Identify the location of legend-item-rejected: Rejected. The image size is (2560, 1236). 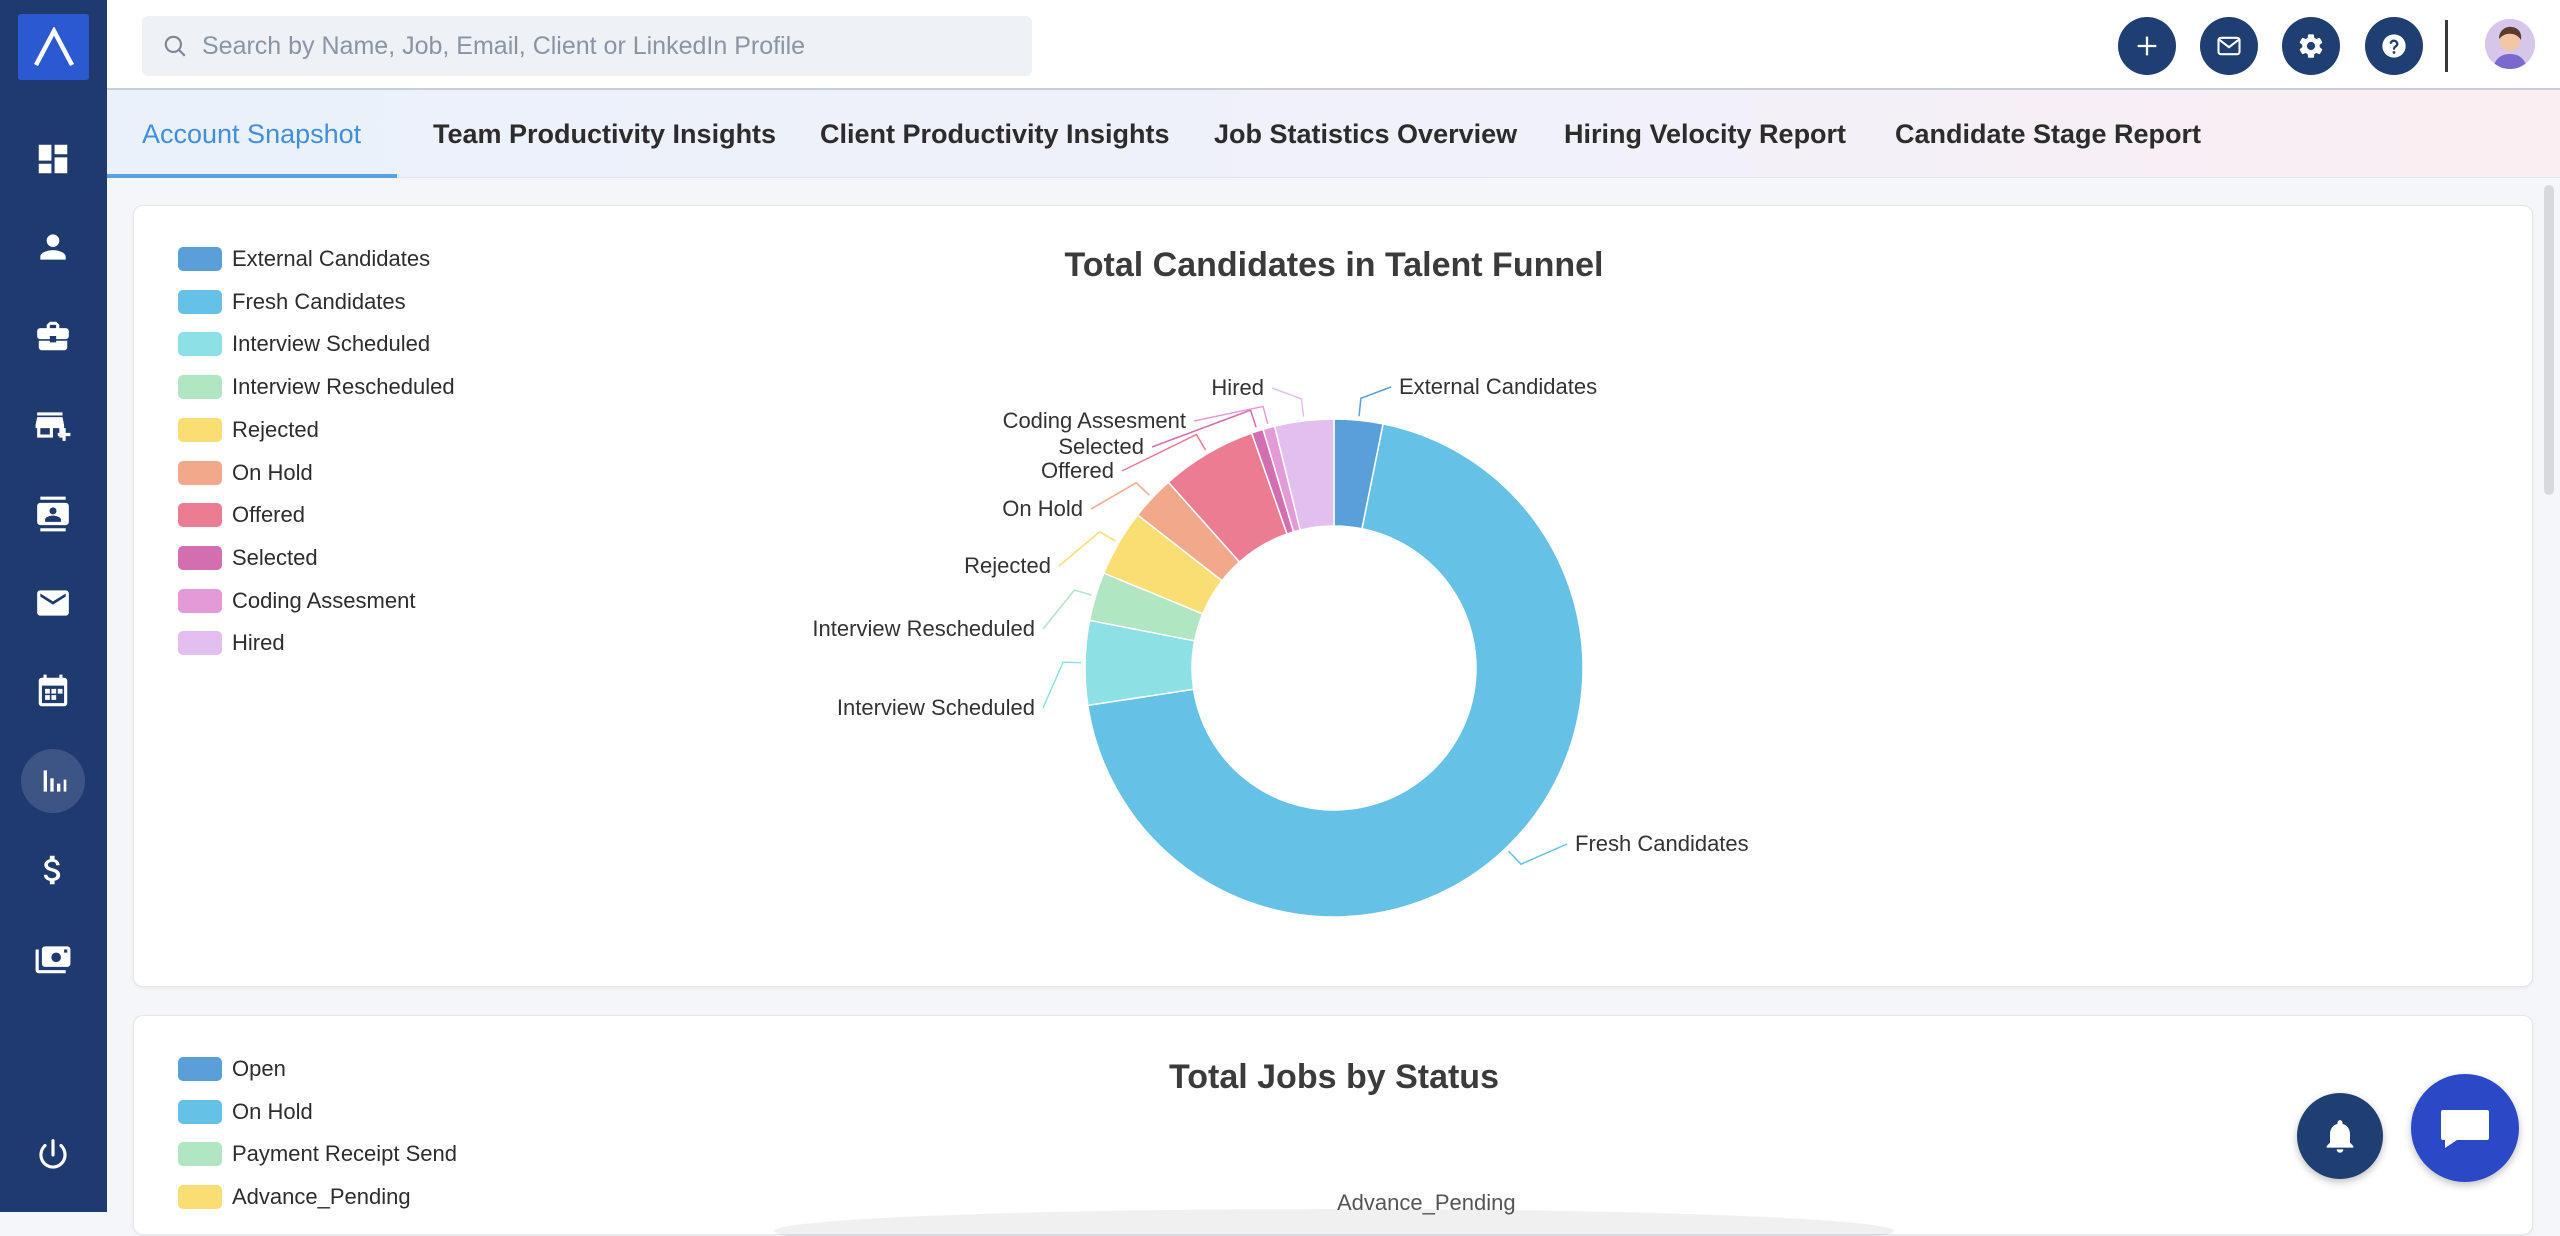
(248, 430).